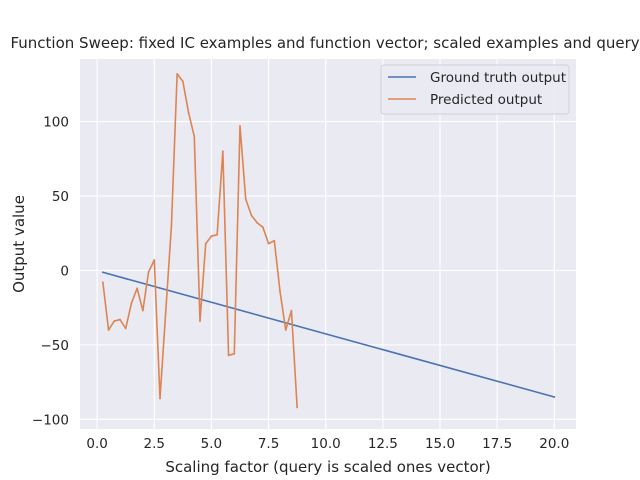 The image size is (640, 480). I want to click on legend: Ground truth output Predicted output, so click(475, 89).